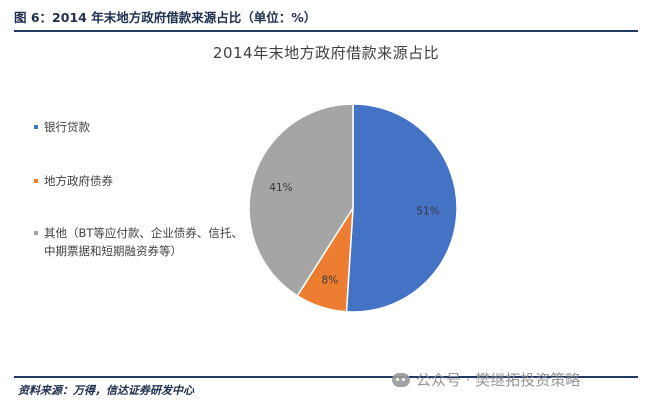  Describe the element at coordinates (326, 31) in the screenshot. I see `top-divider` at that location.